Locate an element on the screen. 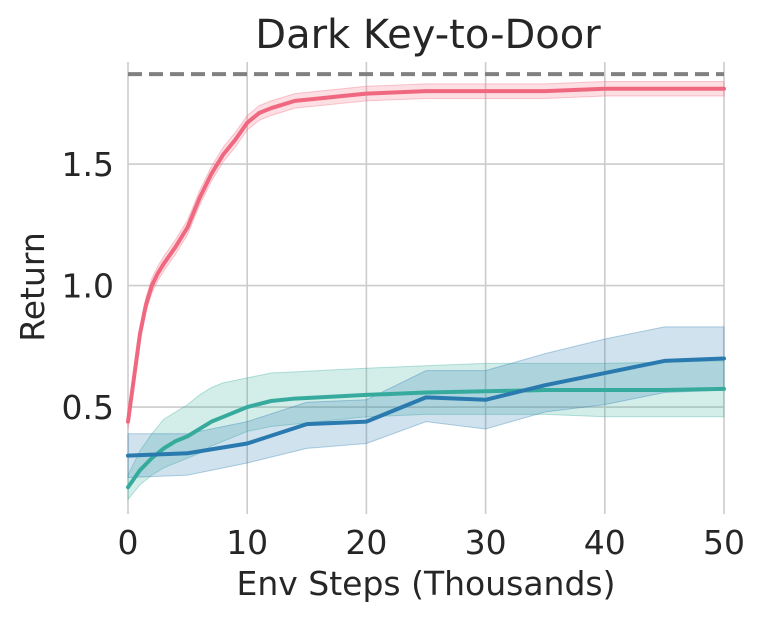  x-tick-label: 50 is located at coordinates (724, 542).